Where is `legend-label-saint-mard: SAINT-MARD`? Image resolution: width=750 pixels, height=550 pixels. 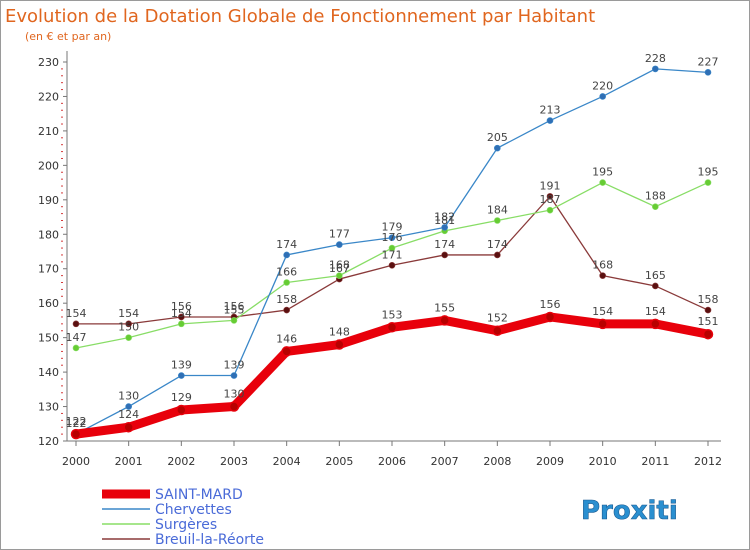
legend-label-saint-mard: SAINT-MARD is located at coordinates (199, 495).